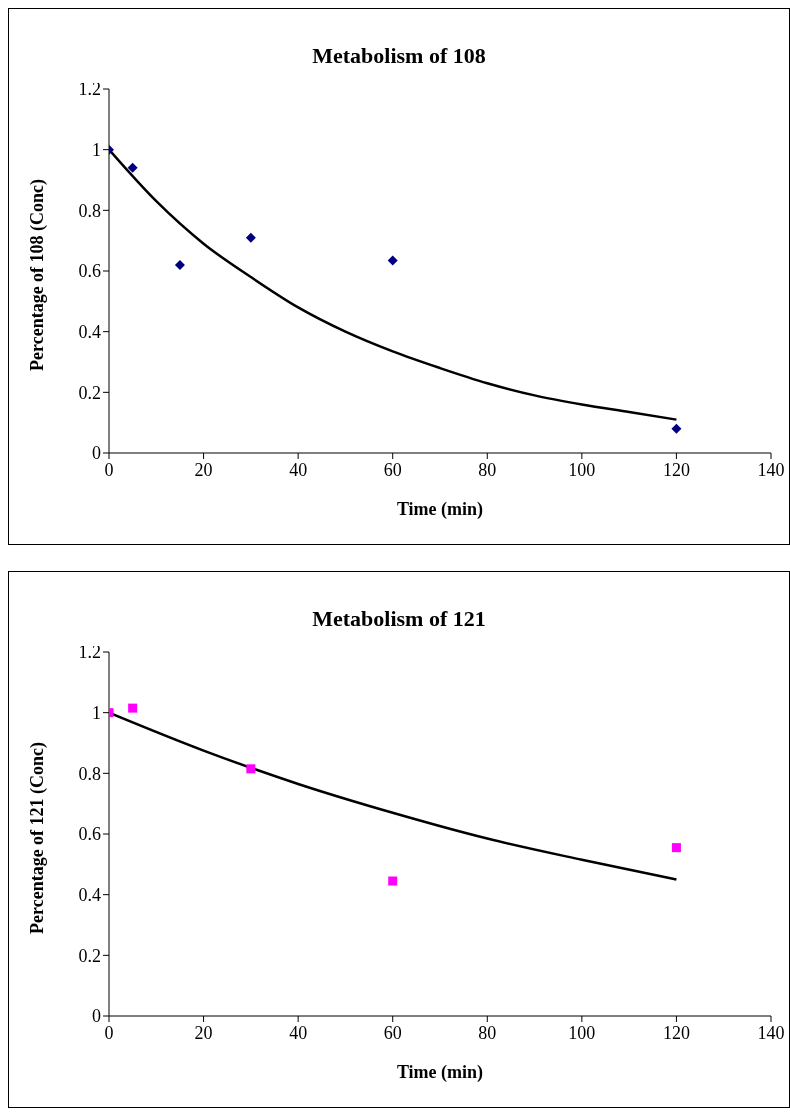 The width and height of the screenshot is (790, 1119). What do you see at coordinates (399, 618) in the screenshot?
I see `chart-title: Metabolism of 121` at bounding box center [399, 618].